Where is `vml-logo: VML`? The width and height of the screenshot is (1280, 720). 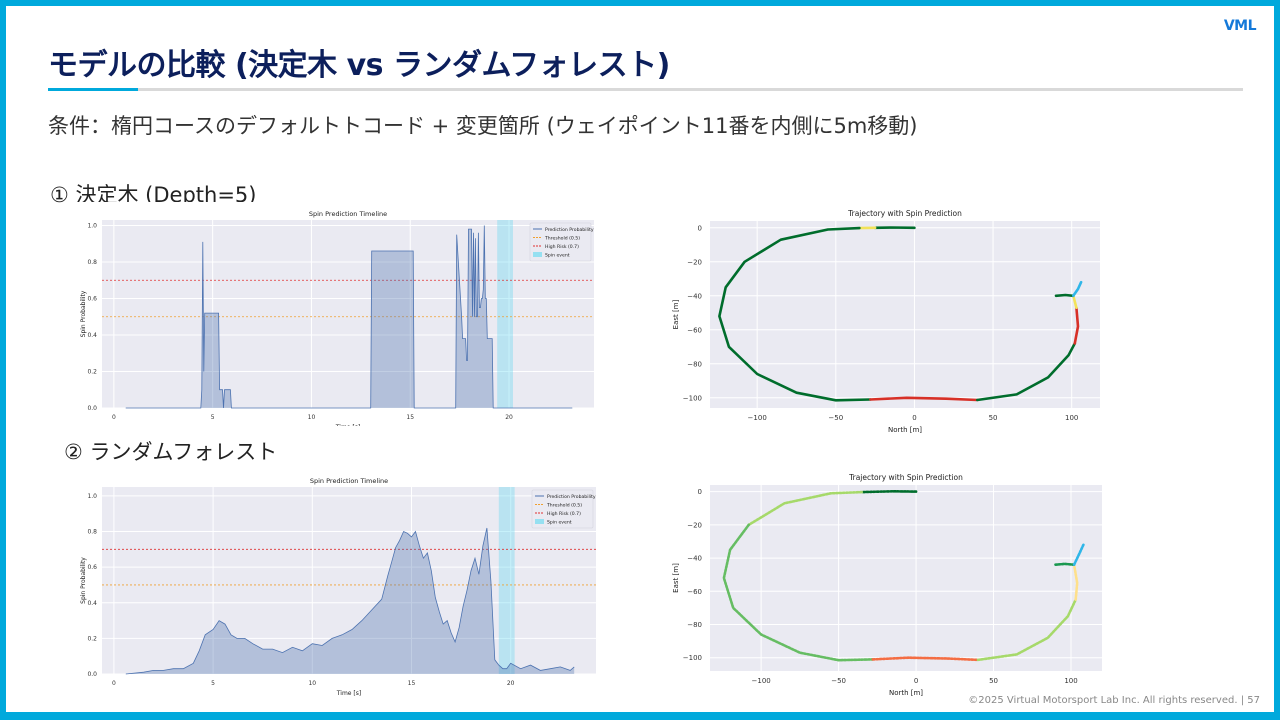 vml-logo: VML is located at coordinates (1240, 26).